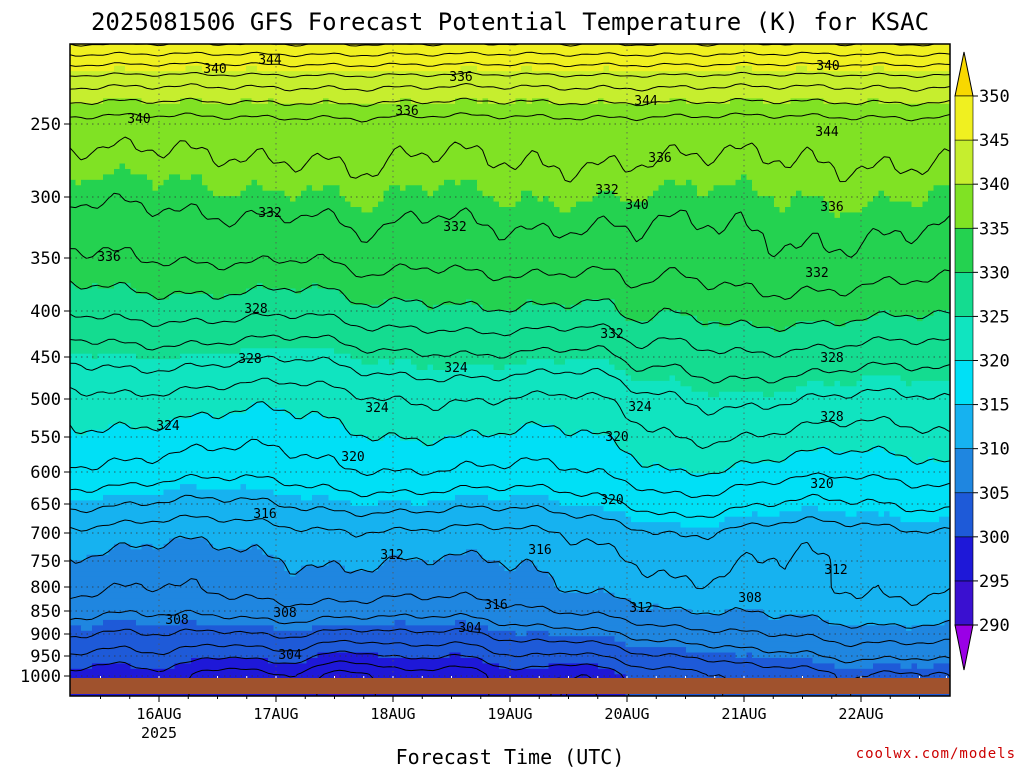  Describe the element at coordinates (45, 612) in the screenshot. I see `y-tick-label-850: 850` at that location.